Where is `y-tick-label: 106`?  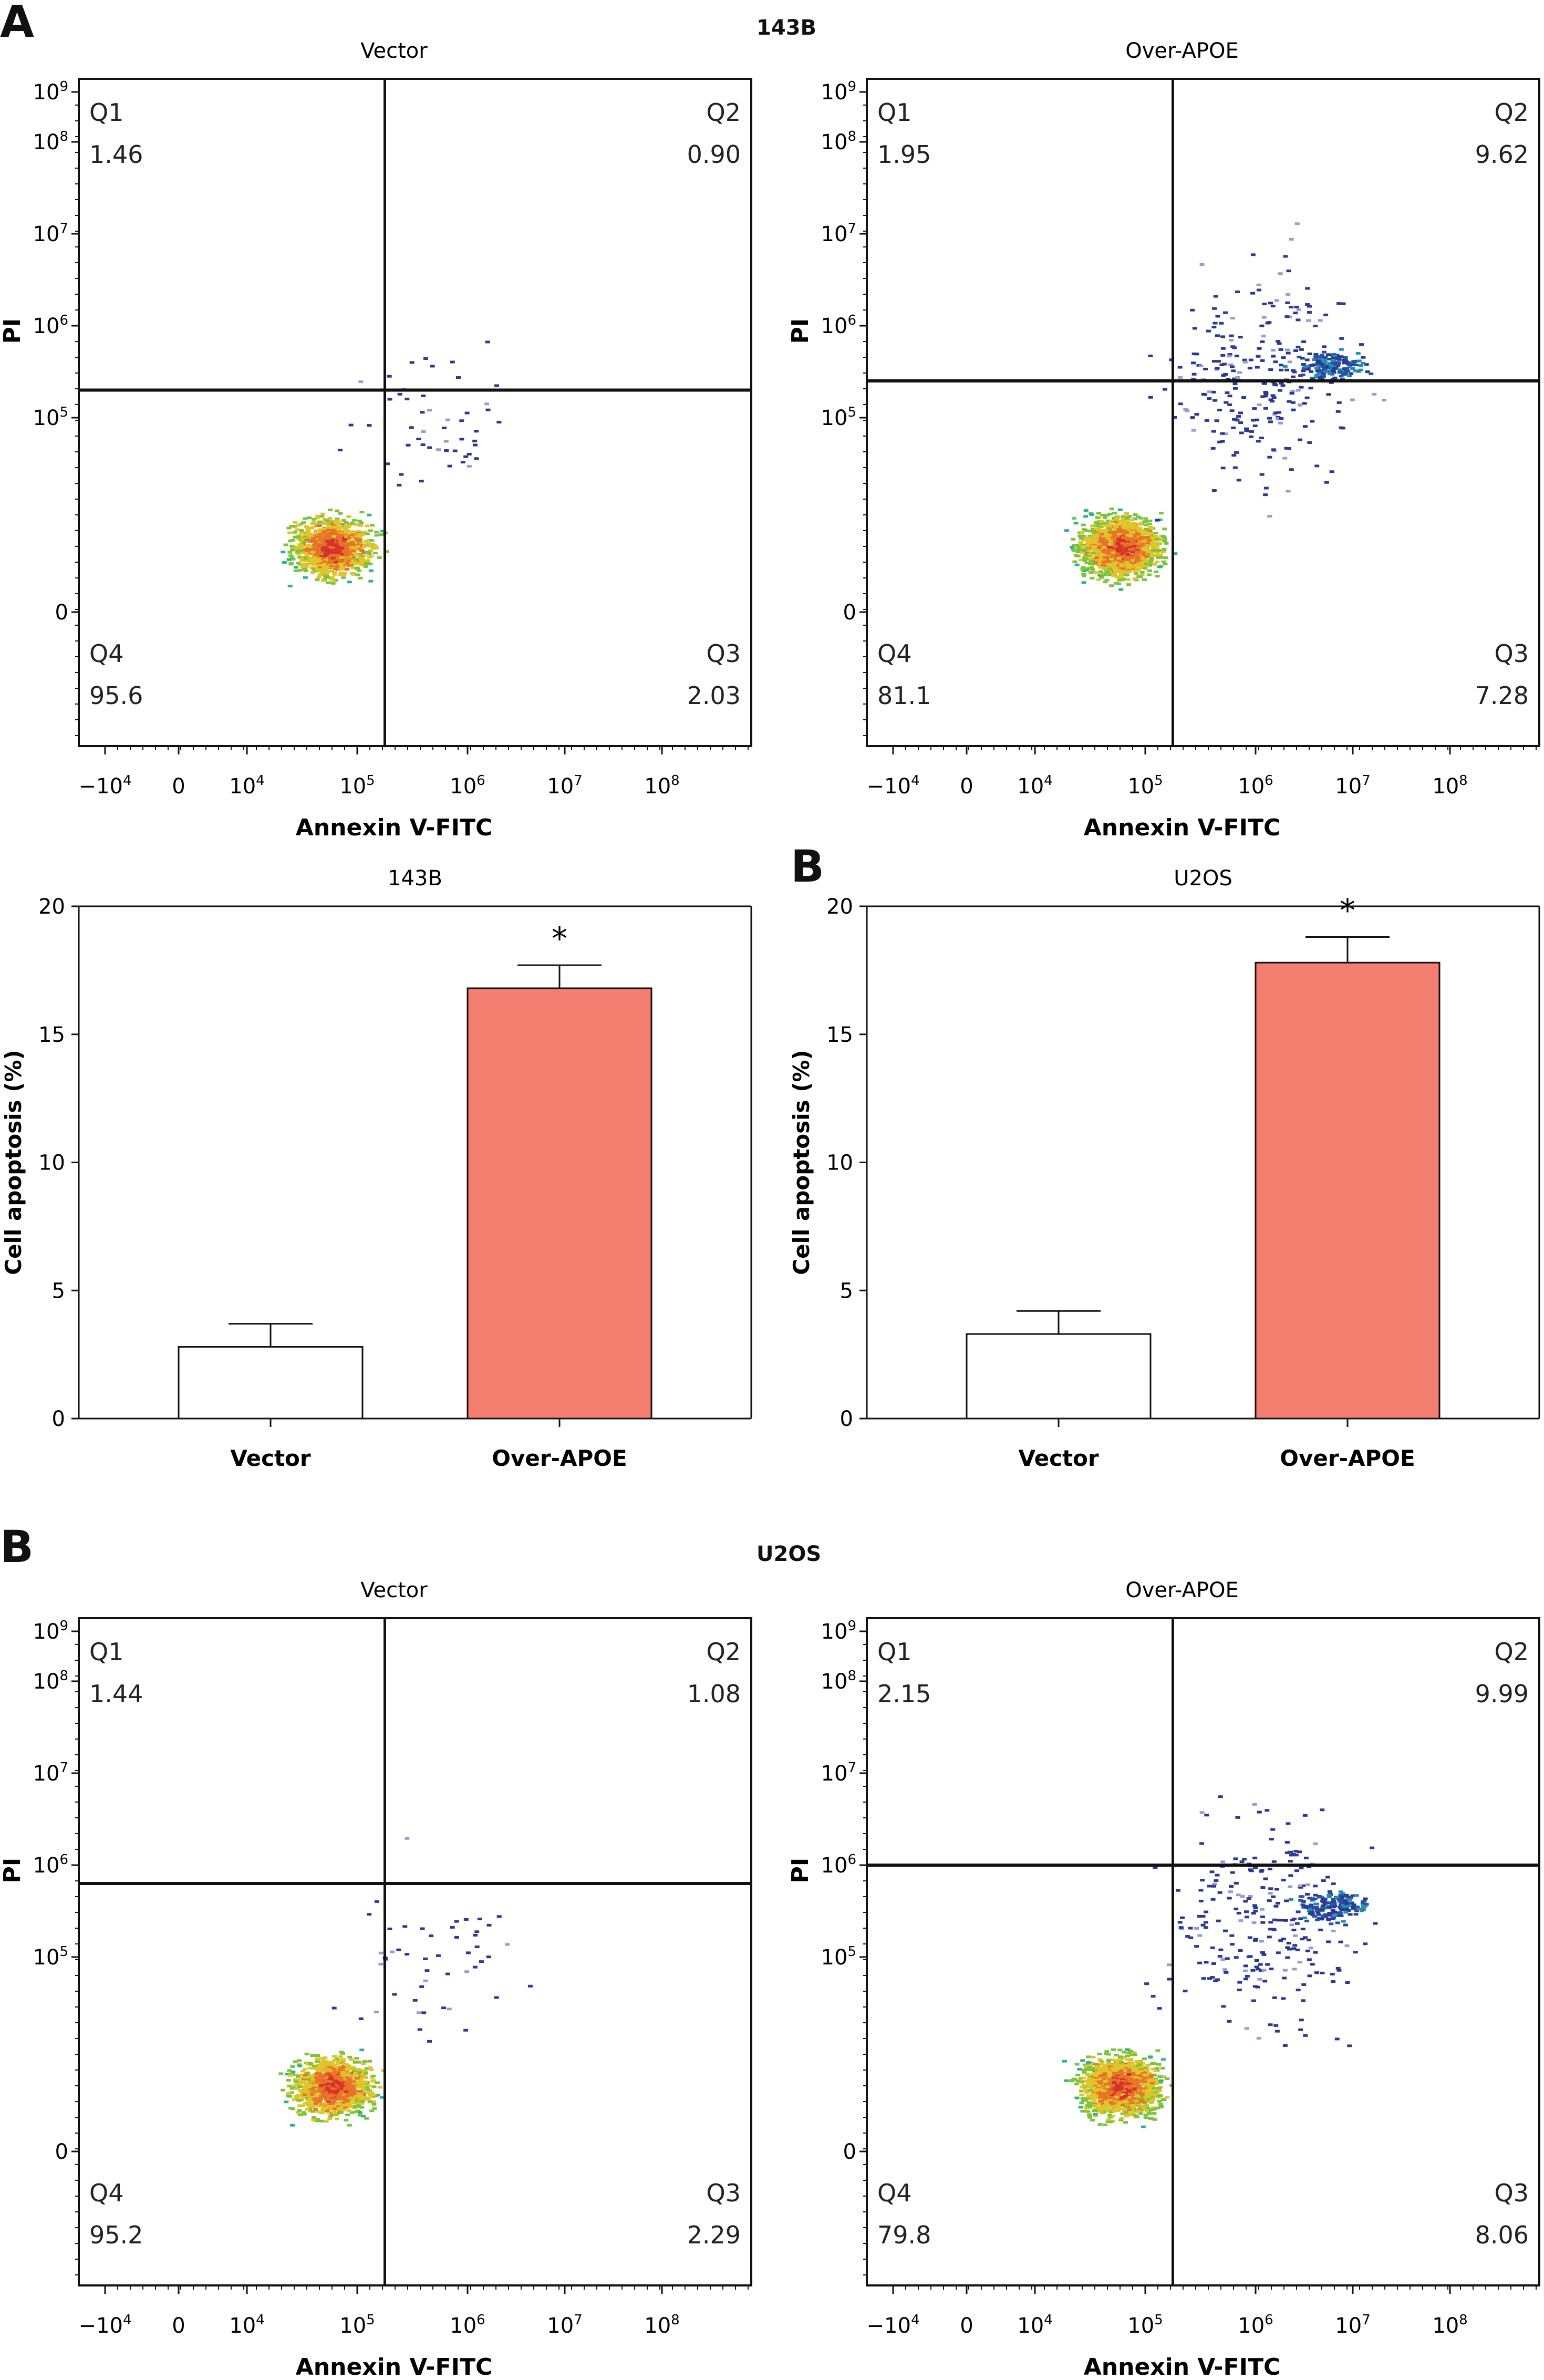
y-tick-label: 106 is located at coordinates (50, 325).